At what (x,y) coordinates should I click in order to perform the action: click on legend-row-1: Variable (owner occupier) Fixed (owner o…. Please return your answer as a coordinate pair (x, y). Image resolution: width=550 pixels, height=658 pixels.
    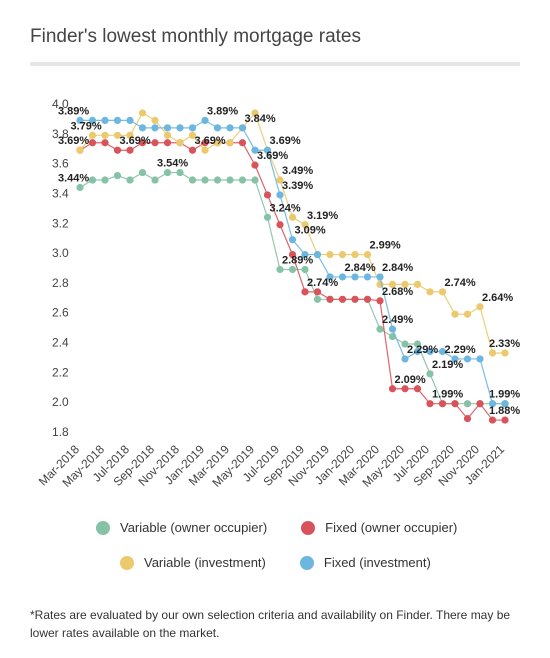
    Looking at the image, I should click on (276, 527).